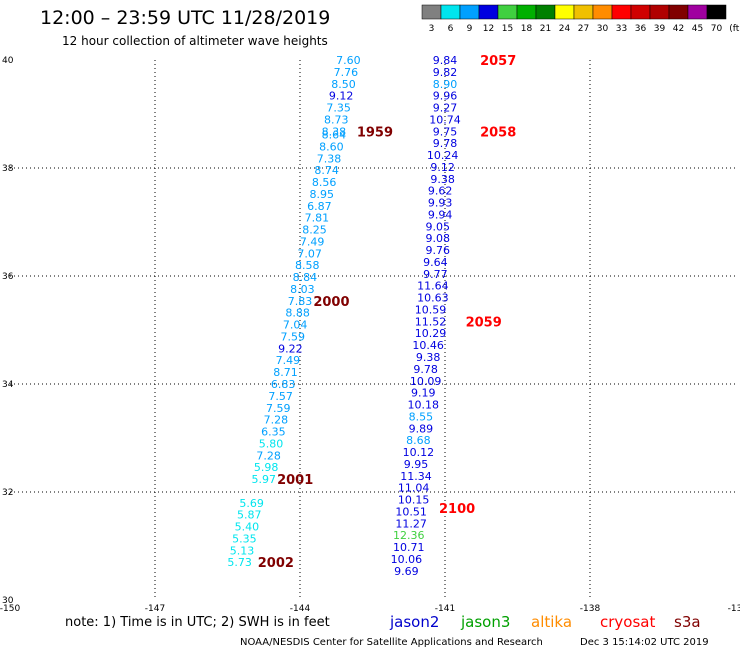  Describe the element at coordinates (433, 286) in the screenshot. I see `wave-height-value: 11.64` at that location.